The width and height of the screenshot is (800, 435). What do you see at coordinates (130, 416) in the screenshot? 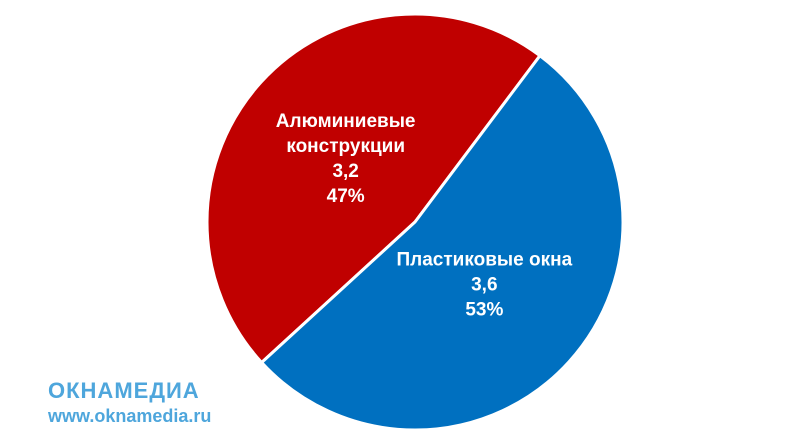
I see `logo-url: www.oknamedia.ru` at bounding box center [130, 416].